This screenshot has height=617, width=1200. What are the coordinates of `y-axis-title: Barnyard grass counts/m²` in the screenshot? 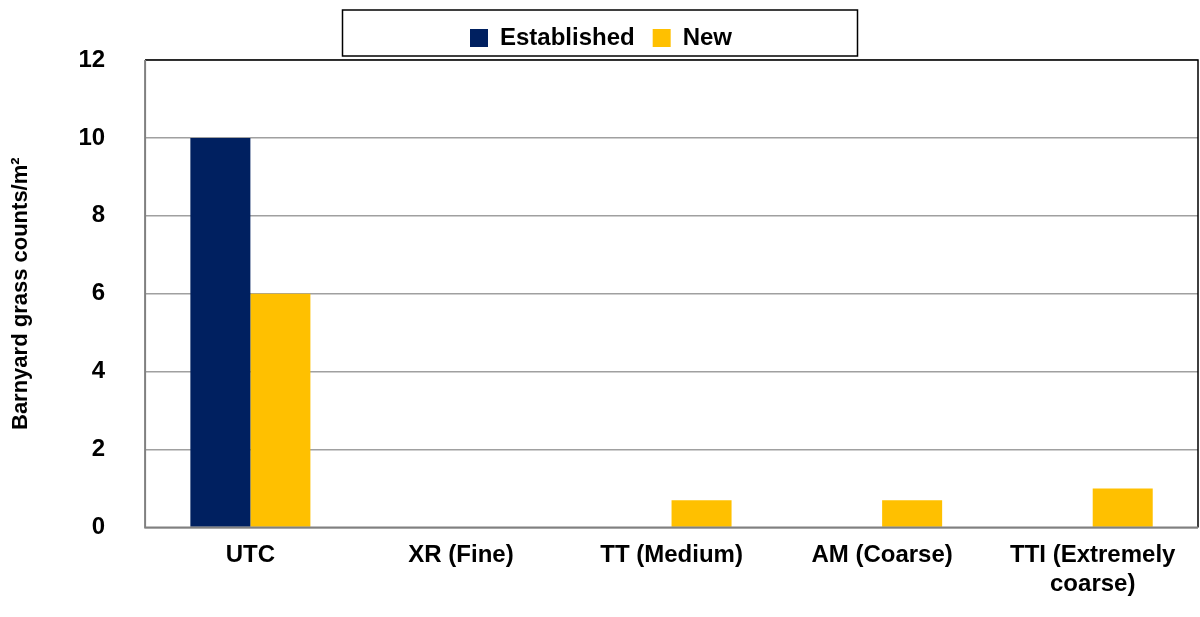 It's located at (20, 294).